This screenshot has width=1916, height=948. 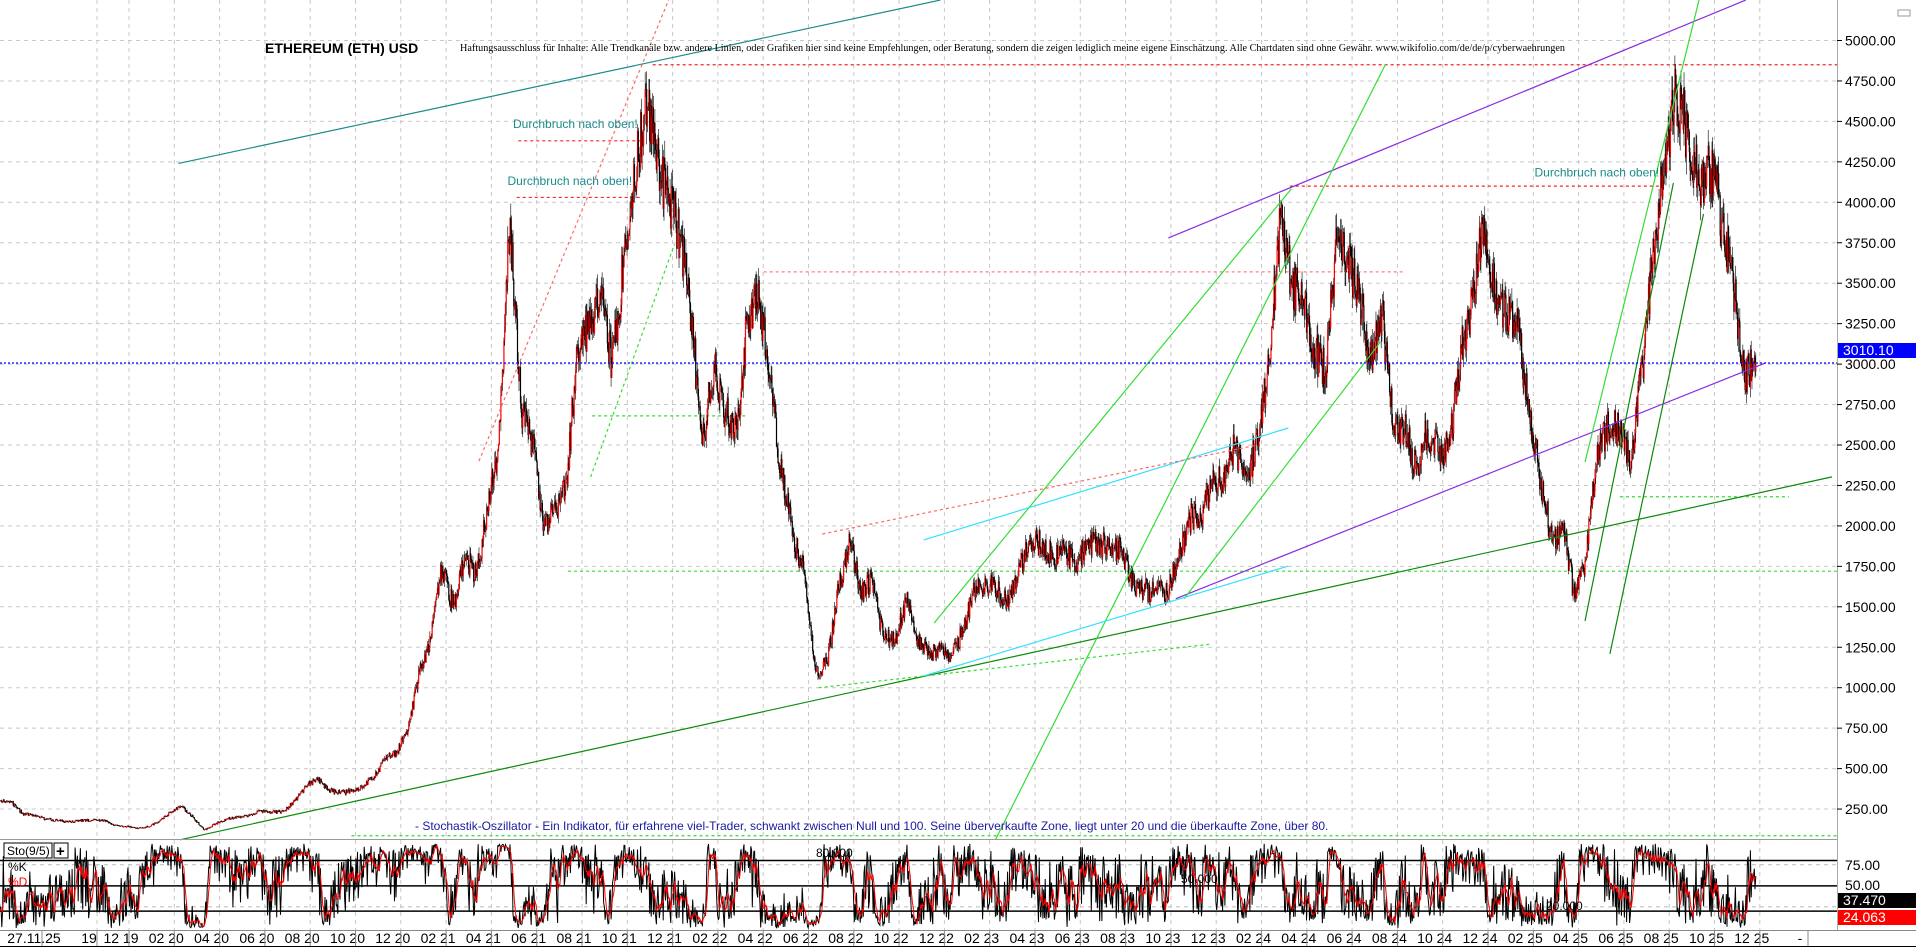 I want to click on price-axis, so click(x=1876, y=465).